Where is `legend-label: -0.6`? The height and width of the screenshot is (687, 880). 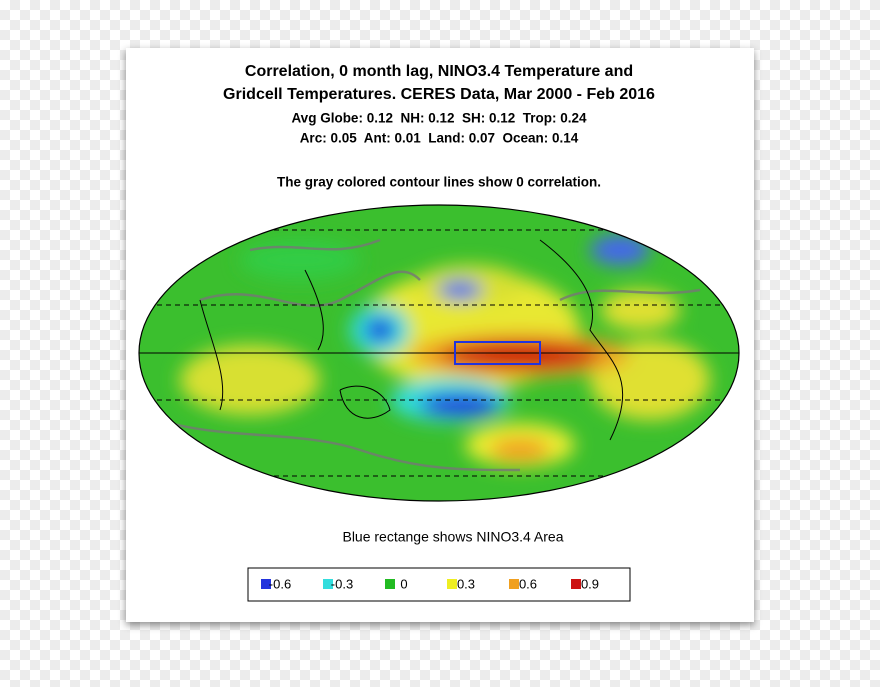 legend-label: -0.6 is located at coordinates (280, 583).